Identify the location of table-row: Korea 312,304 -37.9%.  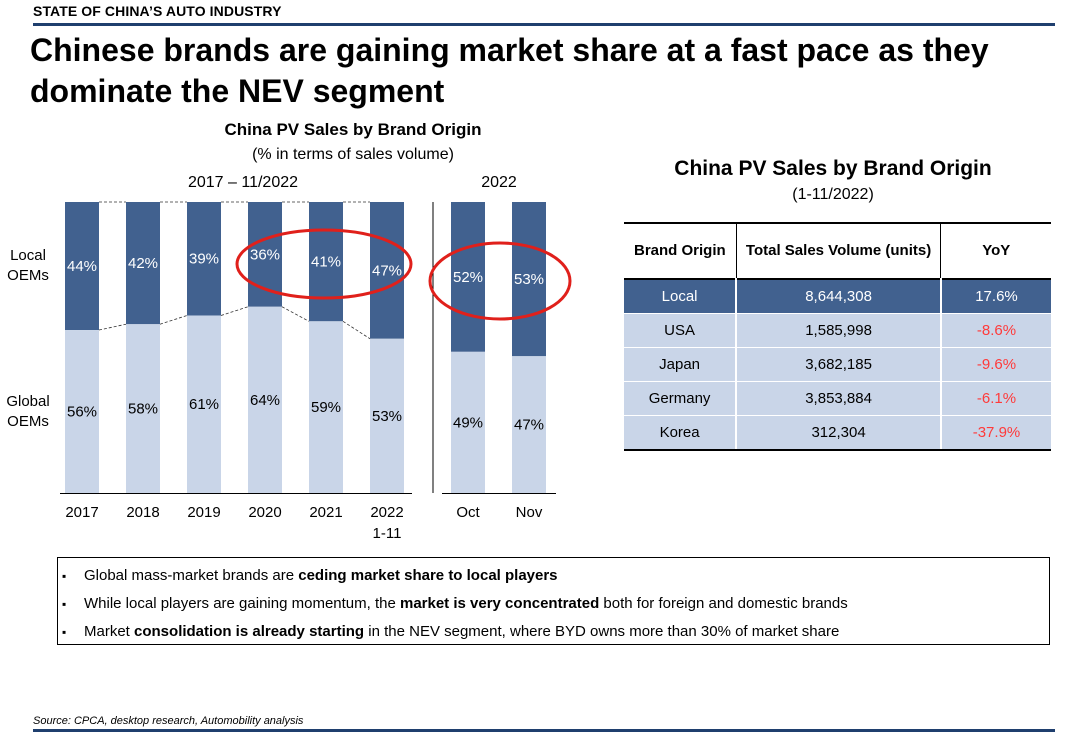
(837, 433).